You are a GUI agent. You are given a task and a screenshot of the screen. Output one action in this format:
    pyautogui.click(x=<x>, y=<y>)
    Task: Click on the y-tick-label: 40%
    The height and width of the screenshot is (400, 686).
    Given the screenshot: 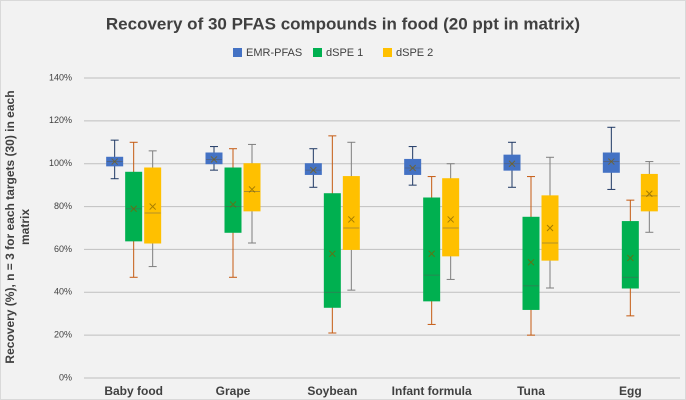 What is the action you would take?
    pyautogui.click(x=63, y=292)
    